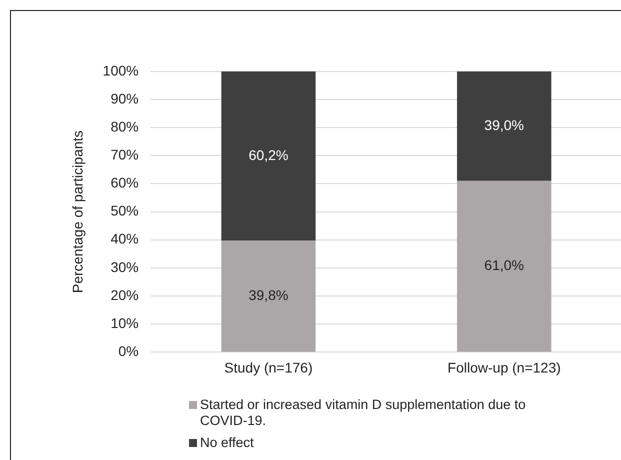 This screenshot has height=460, width=621. What do you see at coordinates (124, 266) in the screenshot?
I see `y-tick-label: 30%` at bounding box center [124, 266].